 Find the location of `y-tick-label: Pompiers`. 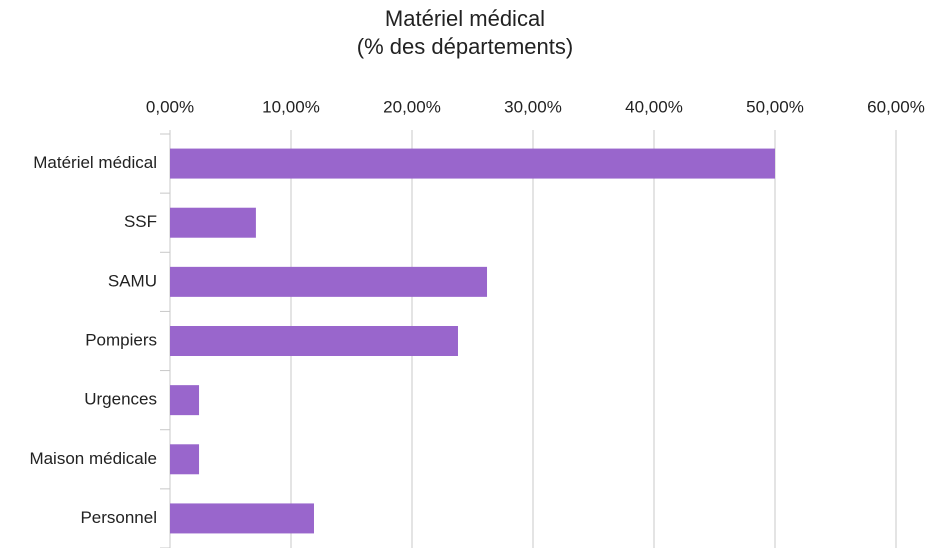

y-tick-label: Pompiers is located at coordinates (121, 339).